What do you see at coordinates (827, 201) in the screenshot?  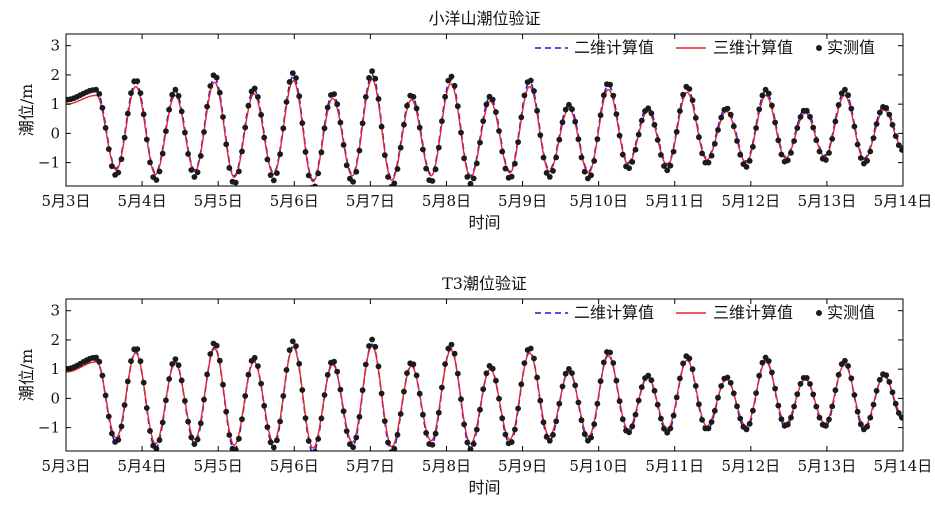 I see `x-tick-label: 5月13日` at bounding box center [827, 201].